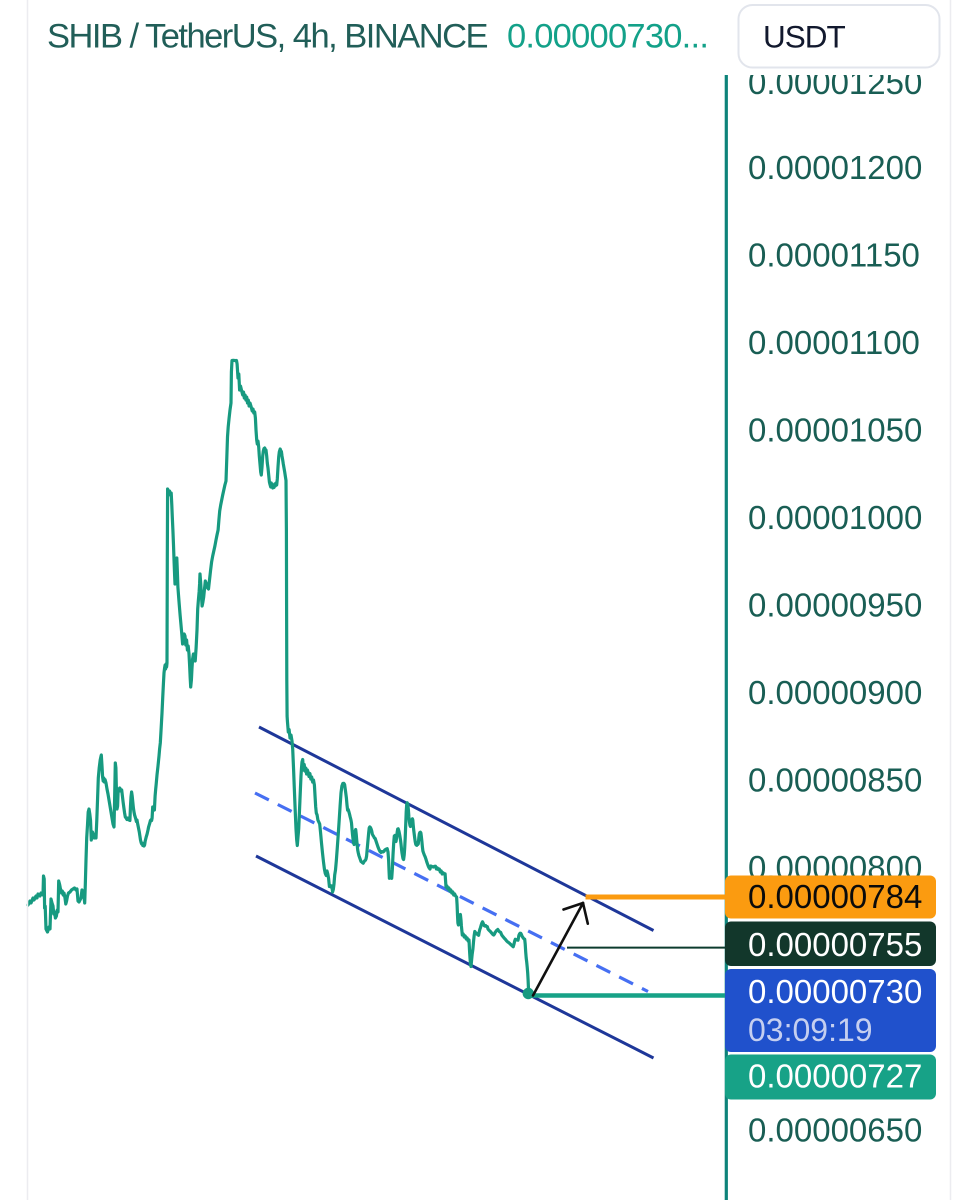  I want to click on svg-text: 0.00000784, so click(835, 896).